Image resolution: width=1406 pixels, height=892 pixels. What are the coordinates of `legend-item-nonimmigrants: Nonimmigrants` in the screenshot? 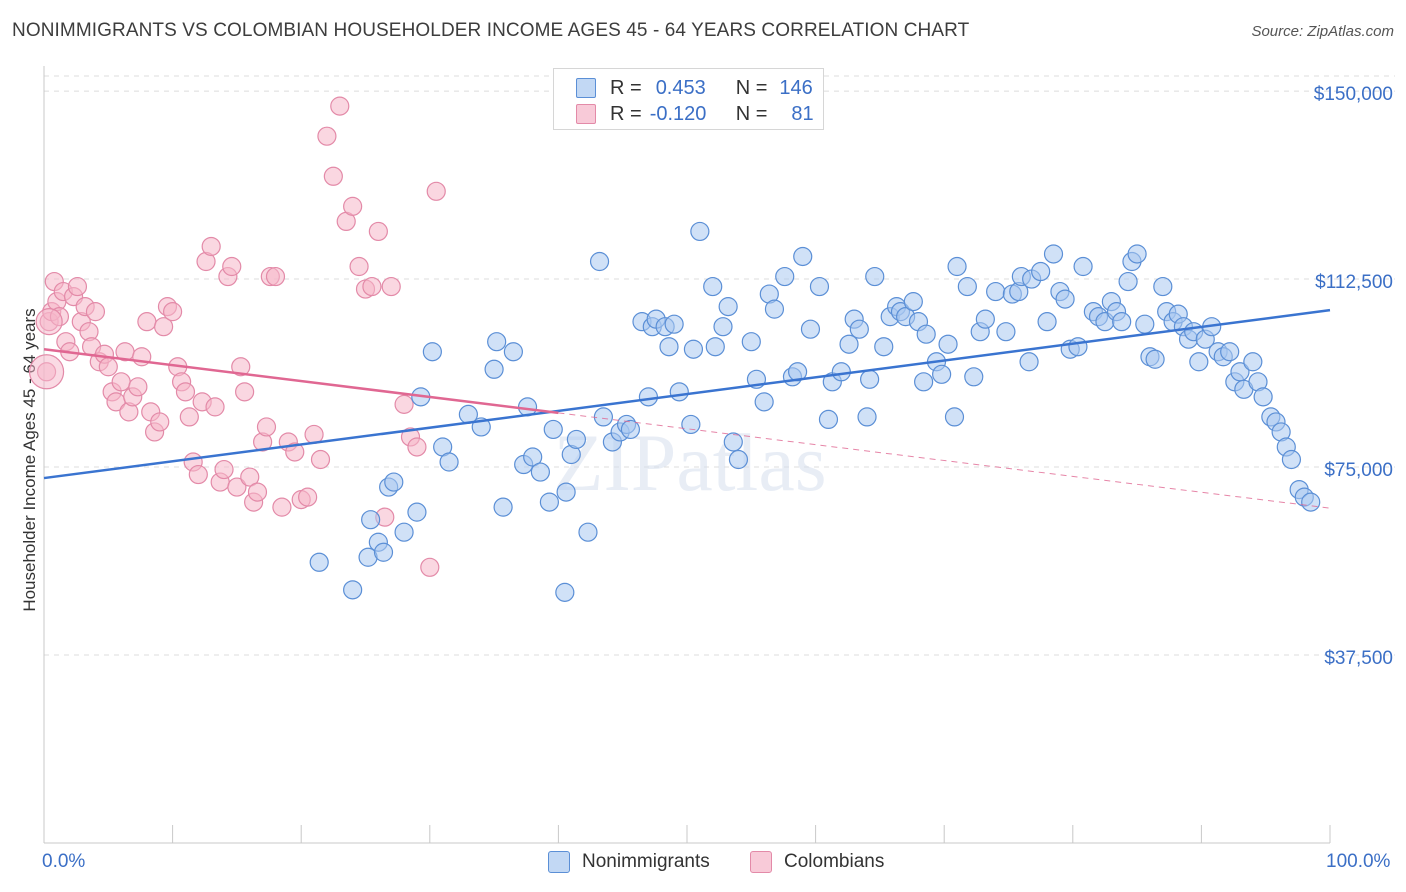 It's located at (629, 862).